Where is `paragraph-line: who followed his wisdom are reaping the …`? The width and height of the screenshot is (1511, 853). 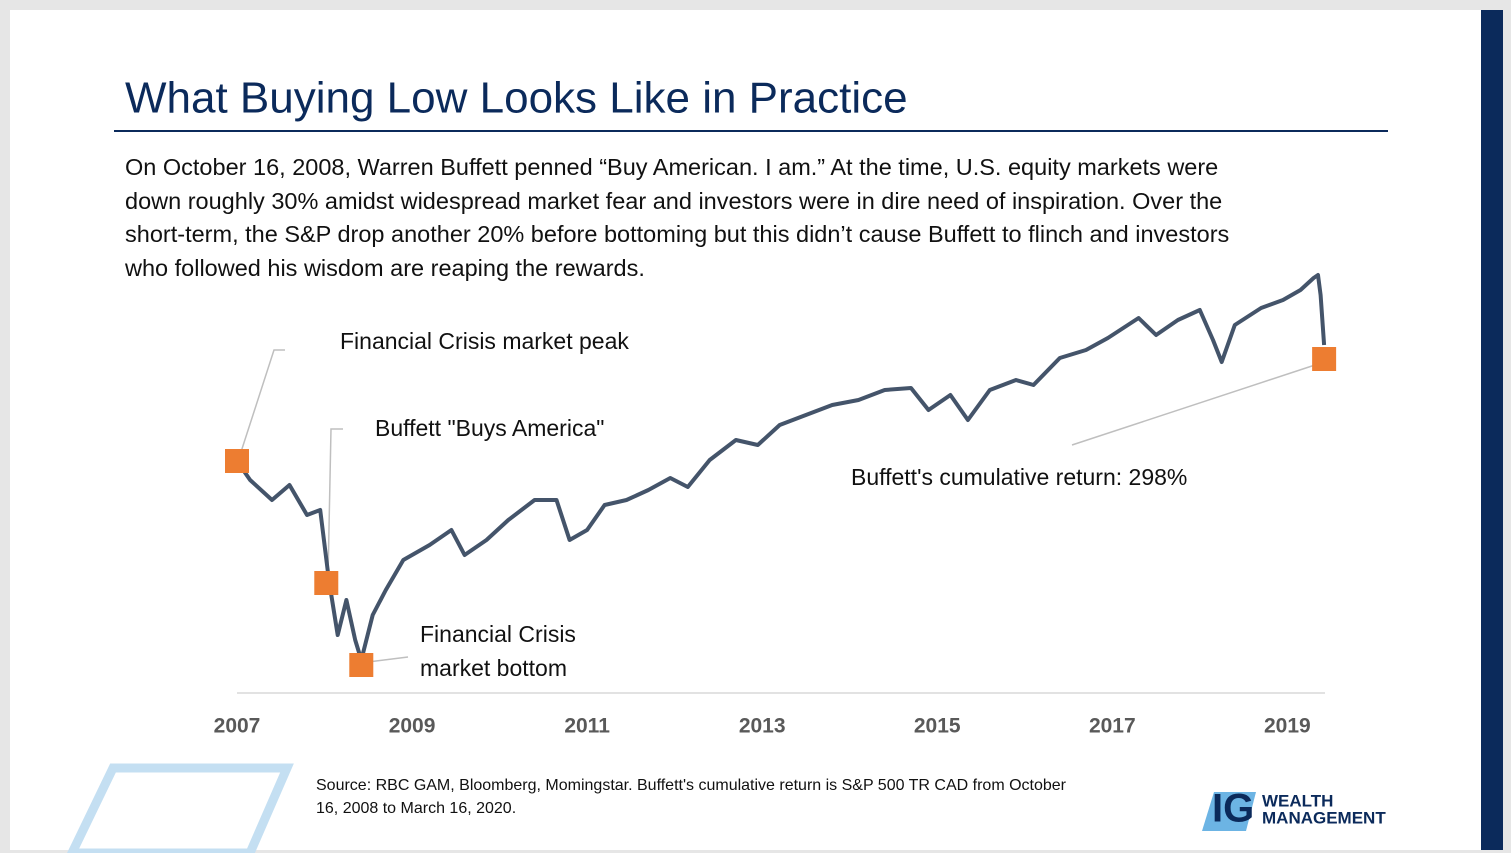 paragraph-line: who followed his wisdom are reaping the … is located at coordinates (384, 268).